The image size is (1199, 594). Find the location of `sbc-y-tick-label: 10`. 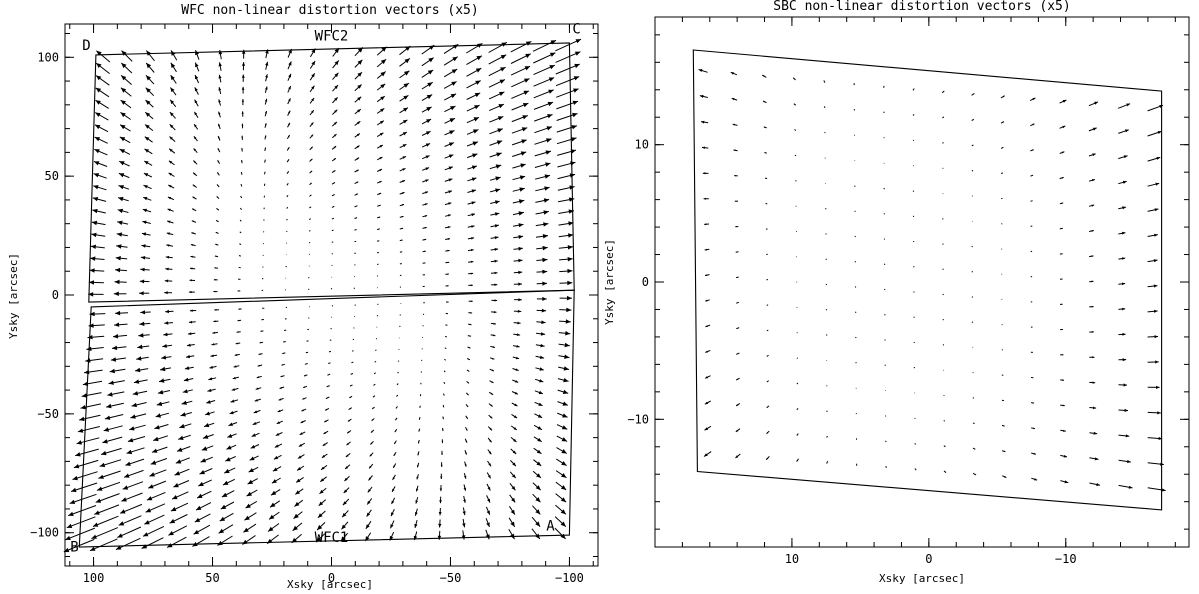

sbc-y-tick-label: 10 is located at coordinates (642, 145).